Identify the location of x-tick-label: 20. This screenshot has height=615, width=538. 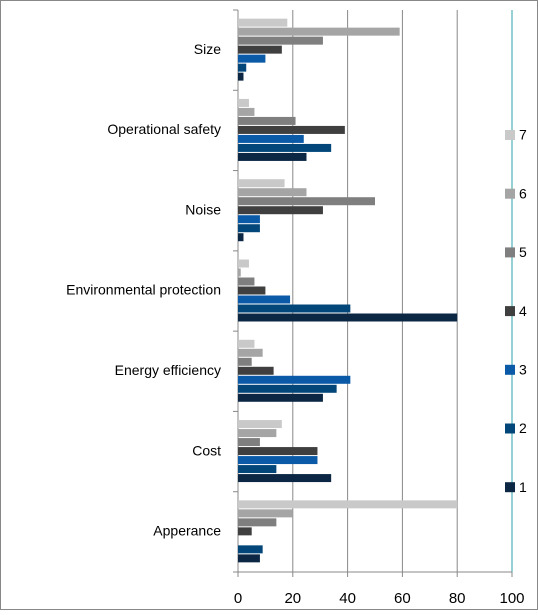
(292, 598).